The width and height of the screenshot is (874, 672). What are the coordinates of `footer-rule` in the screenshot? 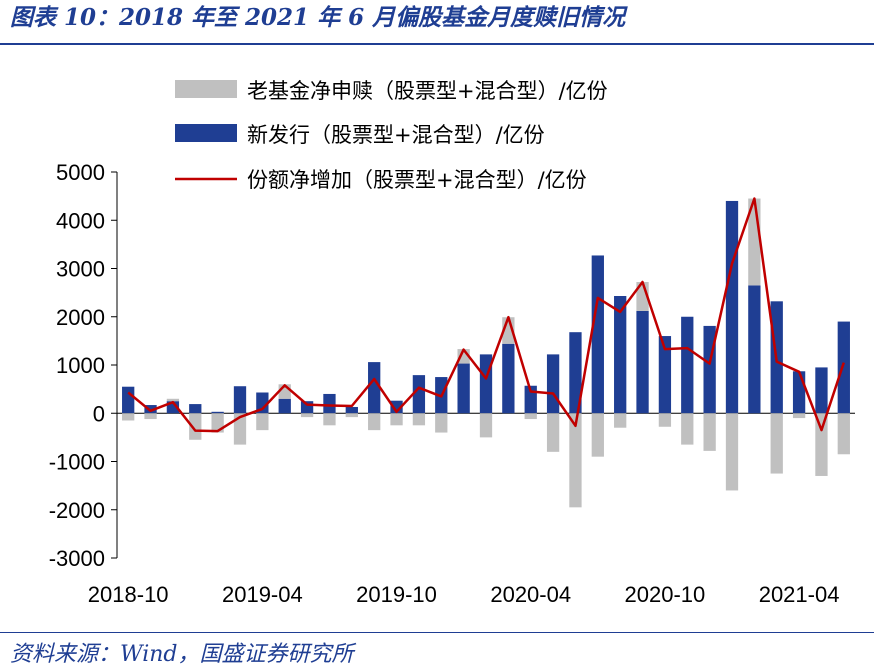 It's located at (437, 632).